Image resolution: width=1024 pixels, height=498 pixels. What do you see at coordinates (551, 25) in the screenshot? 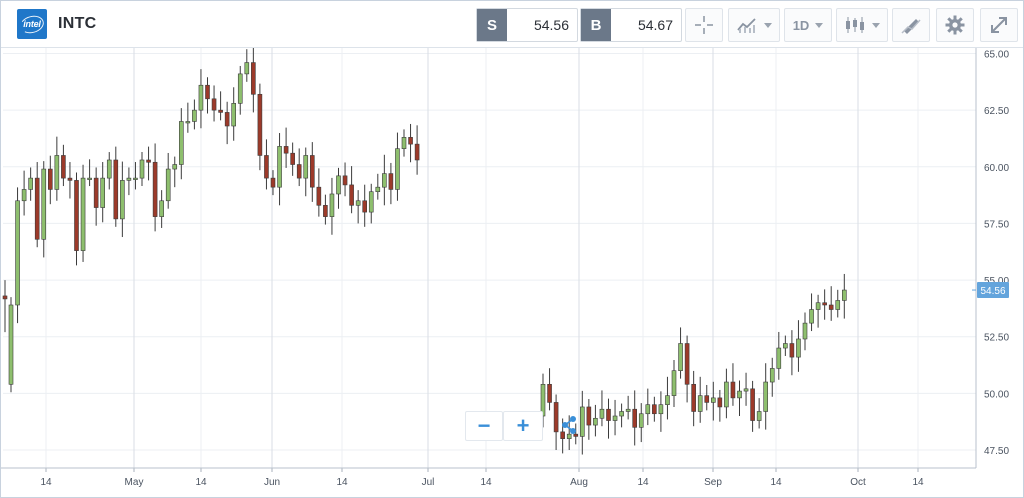
I see `sell-price: 54.56` at bounding box center [551, 25].